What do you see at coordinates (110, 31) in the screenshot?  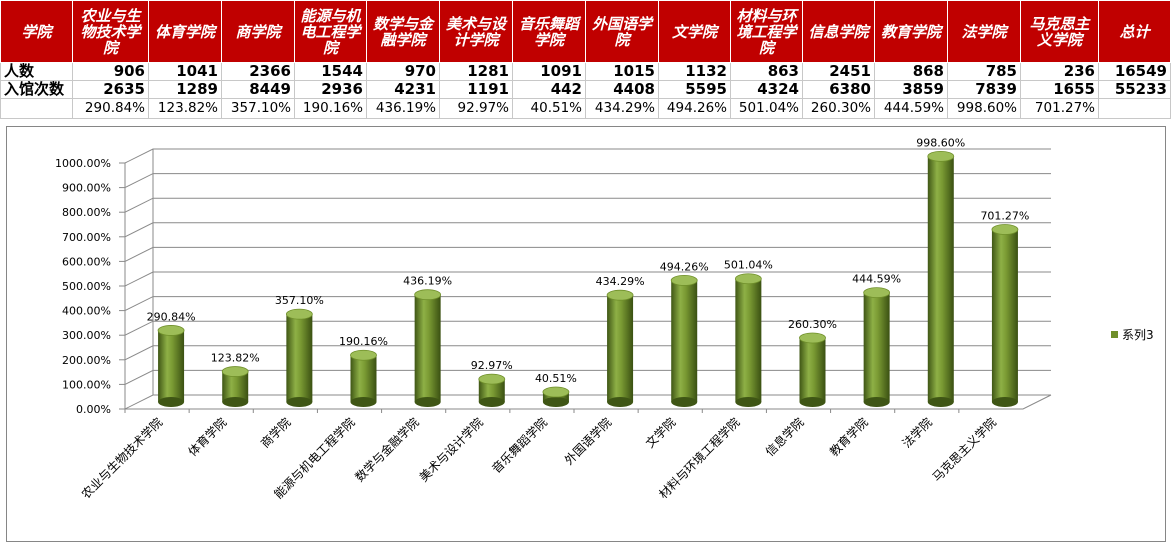 I see `header-cell-college: 农业与生物技术学院` at bounding box center [110, 31].